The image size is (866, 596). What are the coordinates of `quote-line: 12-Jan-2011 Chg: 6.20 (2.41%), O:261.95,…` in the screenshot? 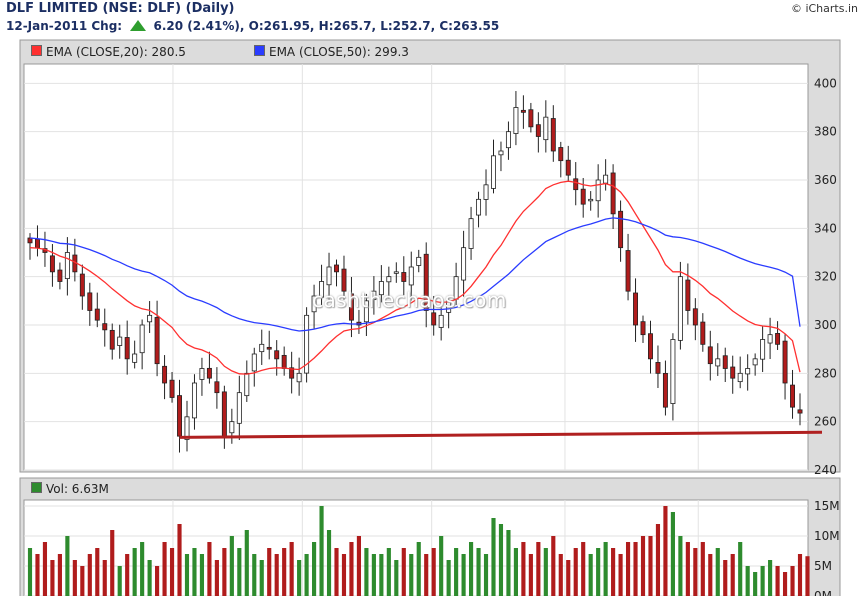 It's located at (253, 26).